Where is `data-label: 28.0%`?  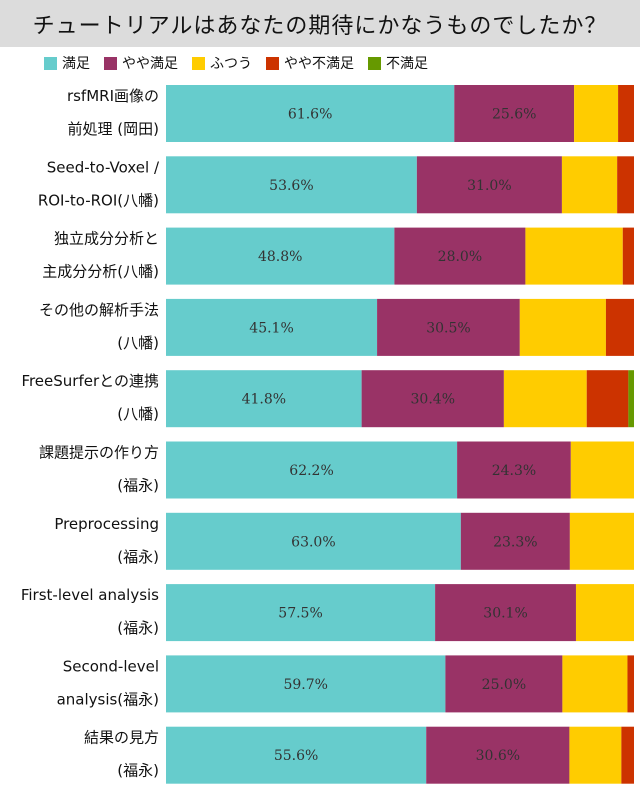 data-label: 28.0% is located at coordinates (460, 257).